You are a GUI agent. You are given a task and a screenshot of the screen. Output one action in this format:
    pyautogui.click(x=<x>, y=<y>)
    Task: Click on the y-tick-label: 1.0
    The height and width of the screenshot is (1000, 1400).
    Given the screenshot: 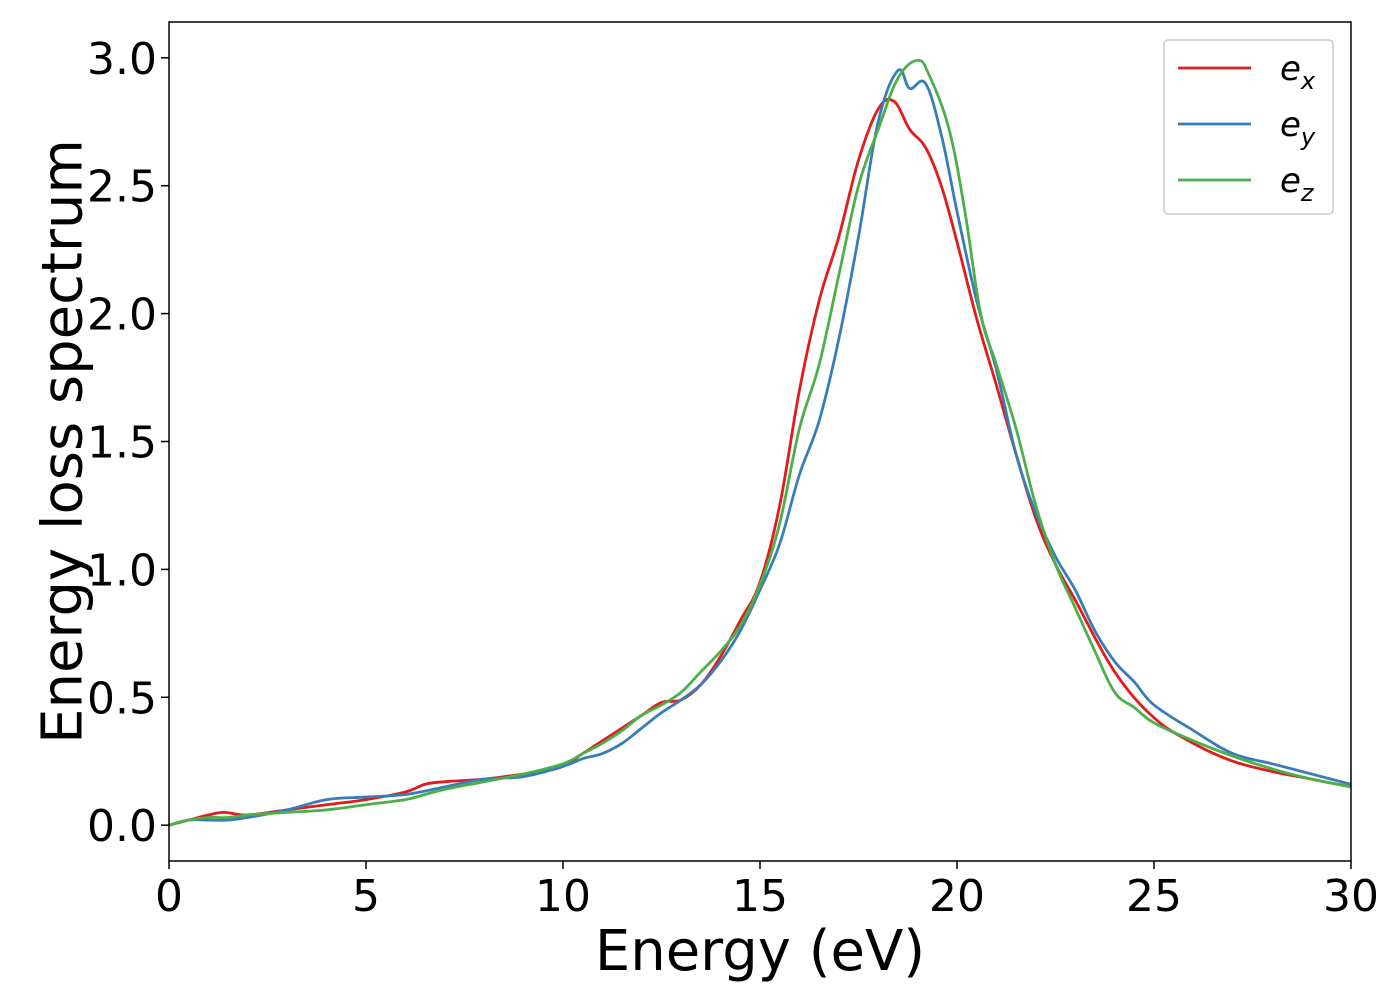 What is the action you would take?
    pyautogui.click(x=122, y=570)
    